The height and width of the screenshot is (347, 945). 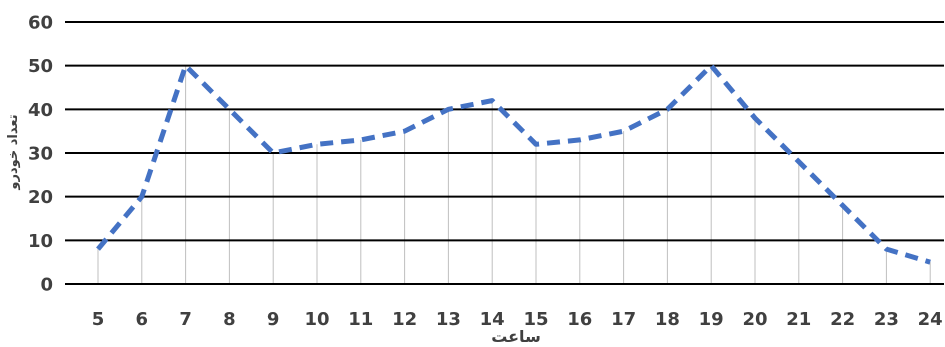 I want to click on y-tick-label: 40, so click(x=40, y=110).